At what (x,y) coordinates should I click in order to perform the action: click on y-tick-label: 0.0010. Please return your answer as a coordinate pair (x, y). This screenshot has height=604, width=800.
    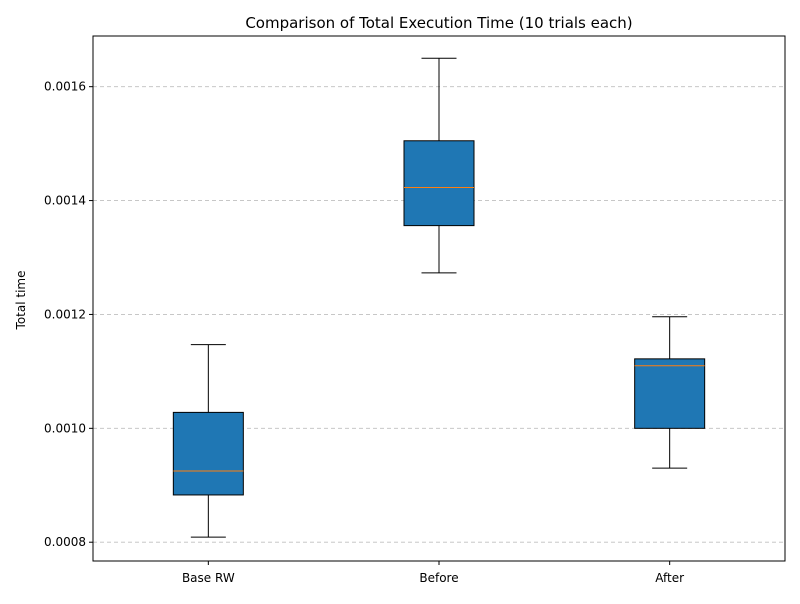
    Looking at the image, I should click on (65, 428).